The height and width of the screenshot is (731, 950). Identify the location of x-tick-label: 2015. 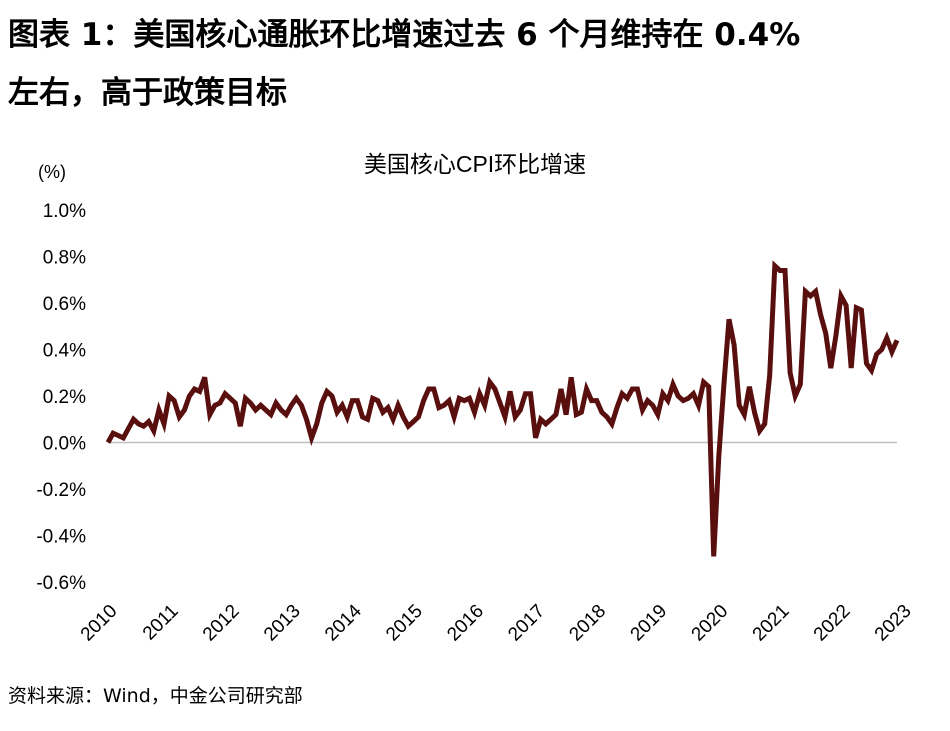
(404, 623).